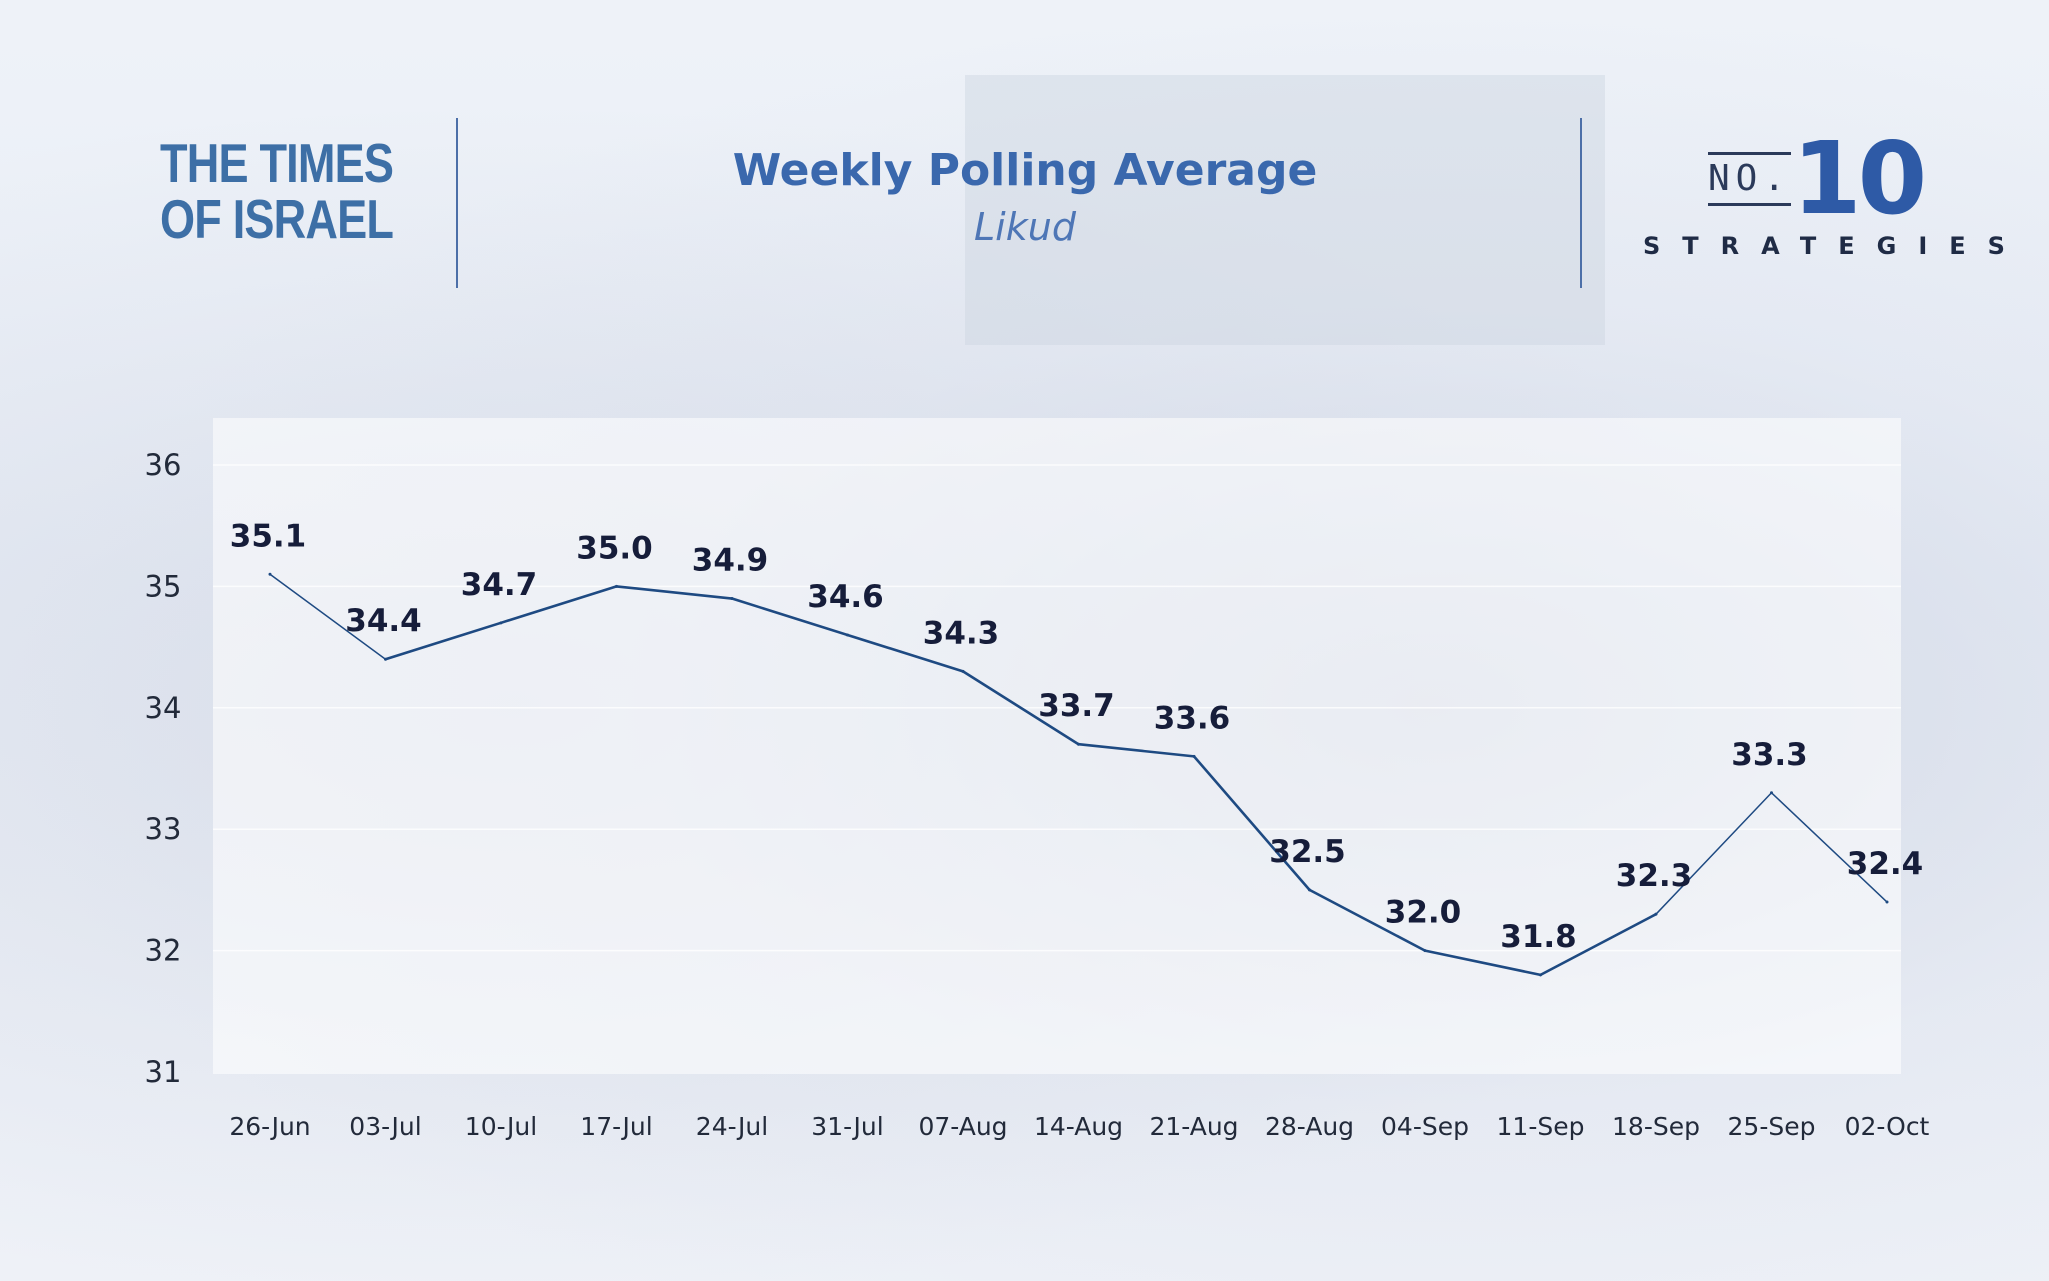  I want to click on logo-no-text: NO., so click(1750, 179).